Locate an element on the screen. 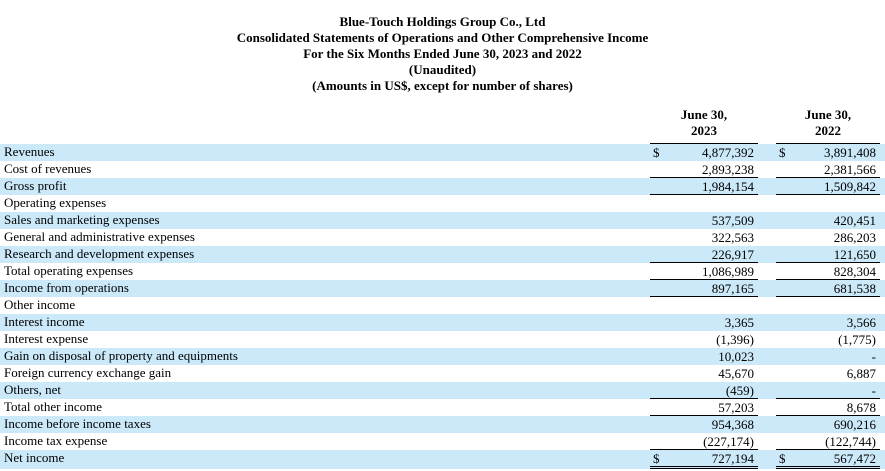 Image resolution: width=885 pixels, height=471 pixels. value-box-2023: (227,174) is located at coordinates (704, 441).